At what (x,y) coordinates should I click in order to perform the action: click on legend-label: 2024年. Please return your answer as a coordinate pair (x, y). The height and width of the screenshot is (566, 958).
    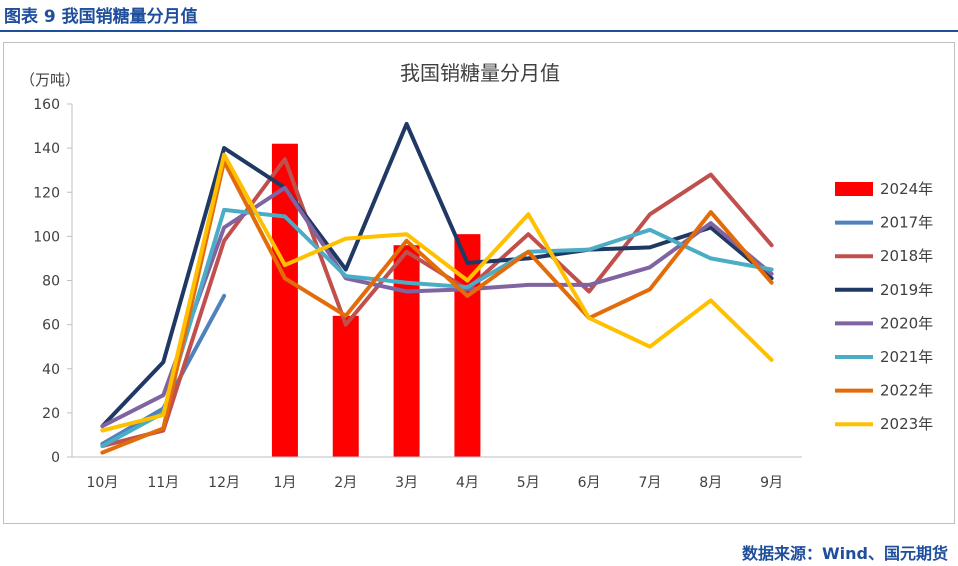
    Looking at the image, I should click on (906, 189).